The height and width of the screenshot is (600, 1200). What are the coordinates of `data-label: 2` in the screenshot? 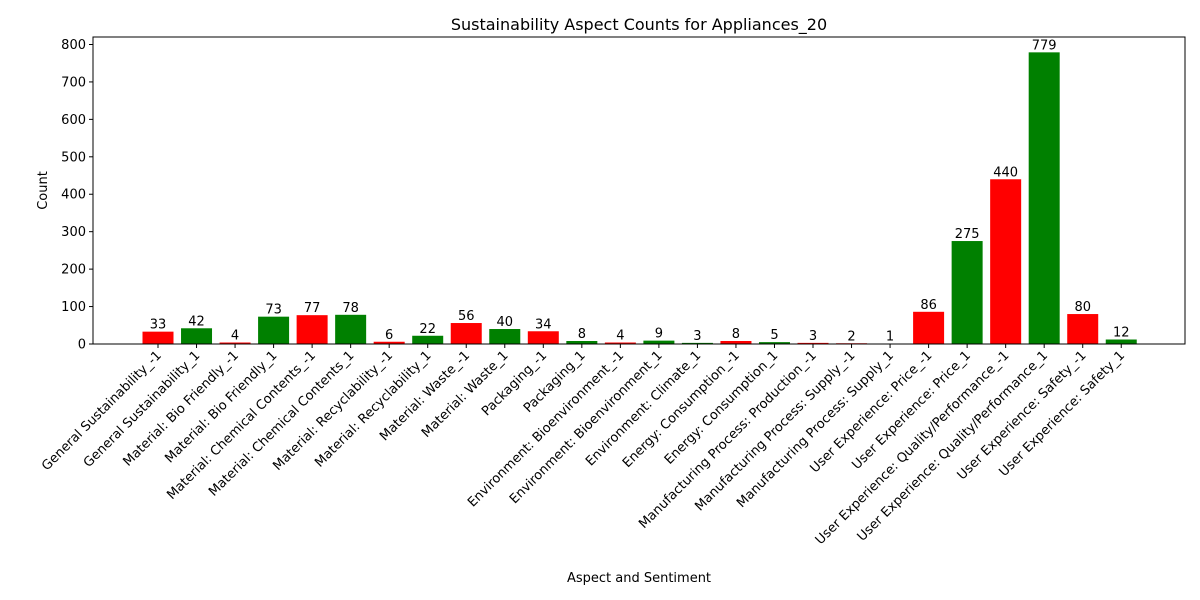 It's located at (851, 336).